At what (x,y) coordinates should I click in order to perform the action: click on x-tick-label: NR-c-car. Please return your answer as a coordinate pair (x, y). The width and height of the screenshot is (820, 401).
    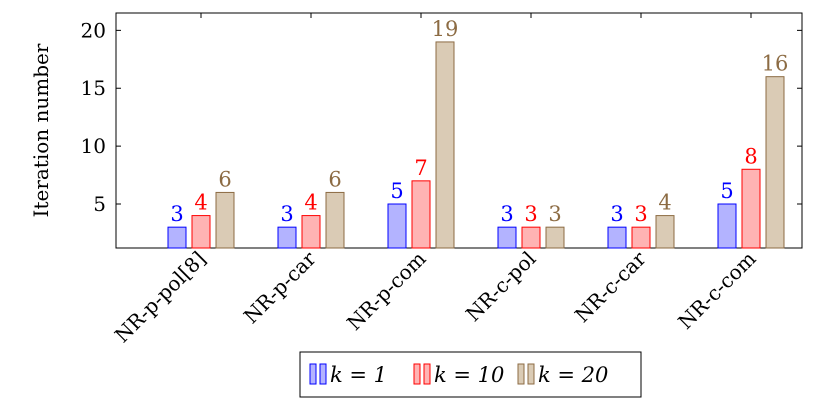
    Looking at the image, I should click on (610, 286).